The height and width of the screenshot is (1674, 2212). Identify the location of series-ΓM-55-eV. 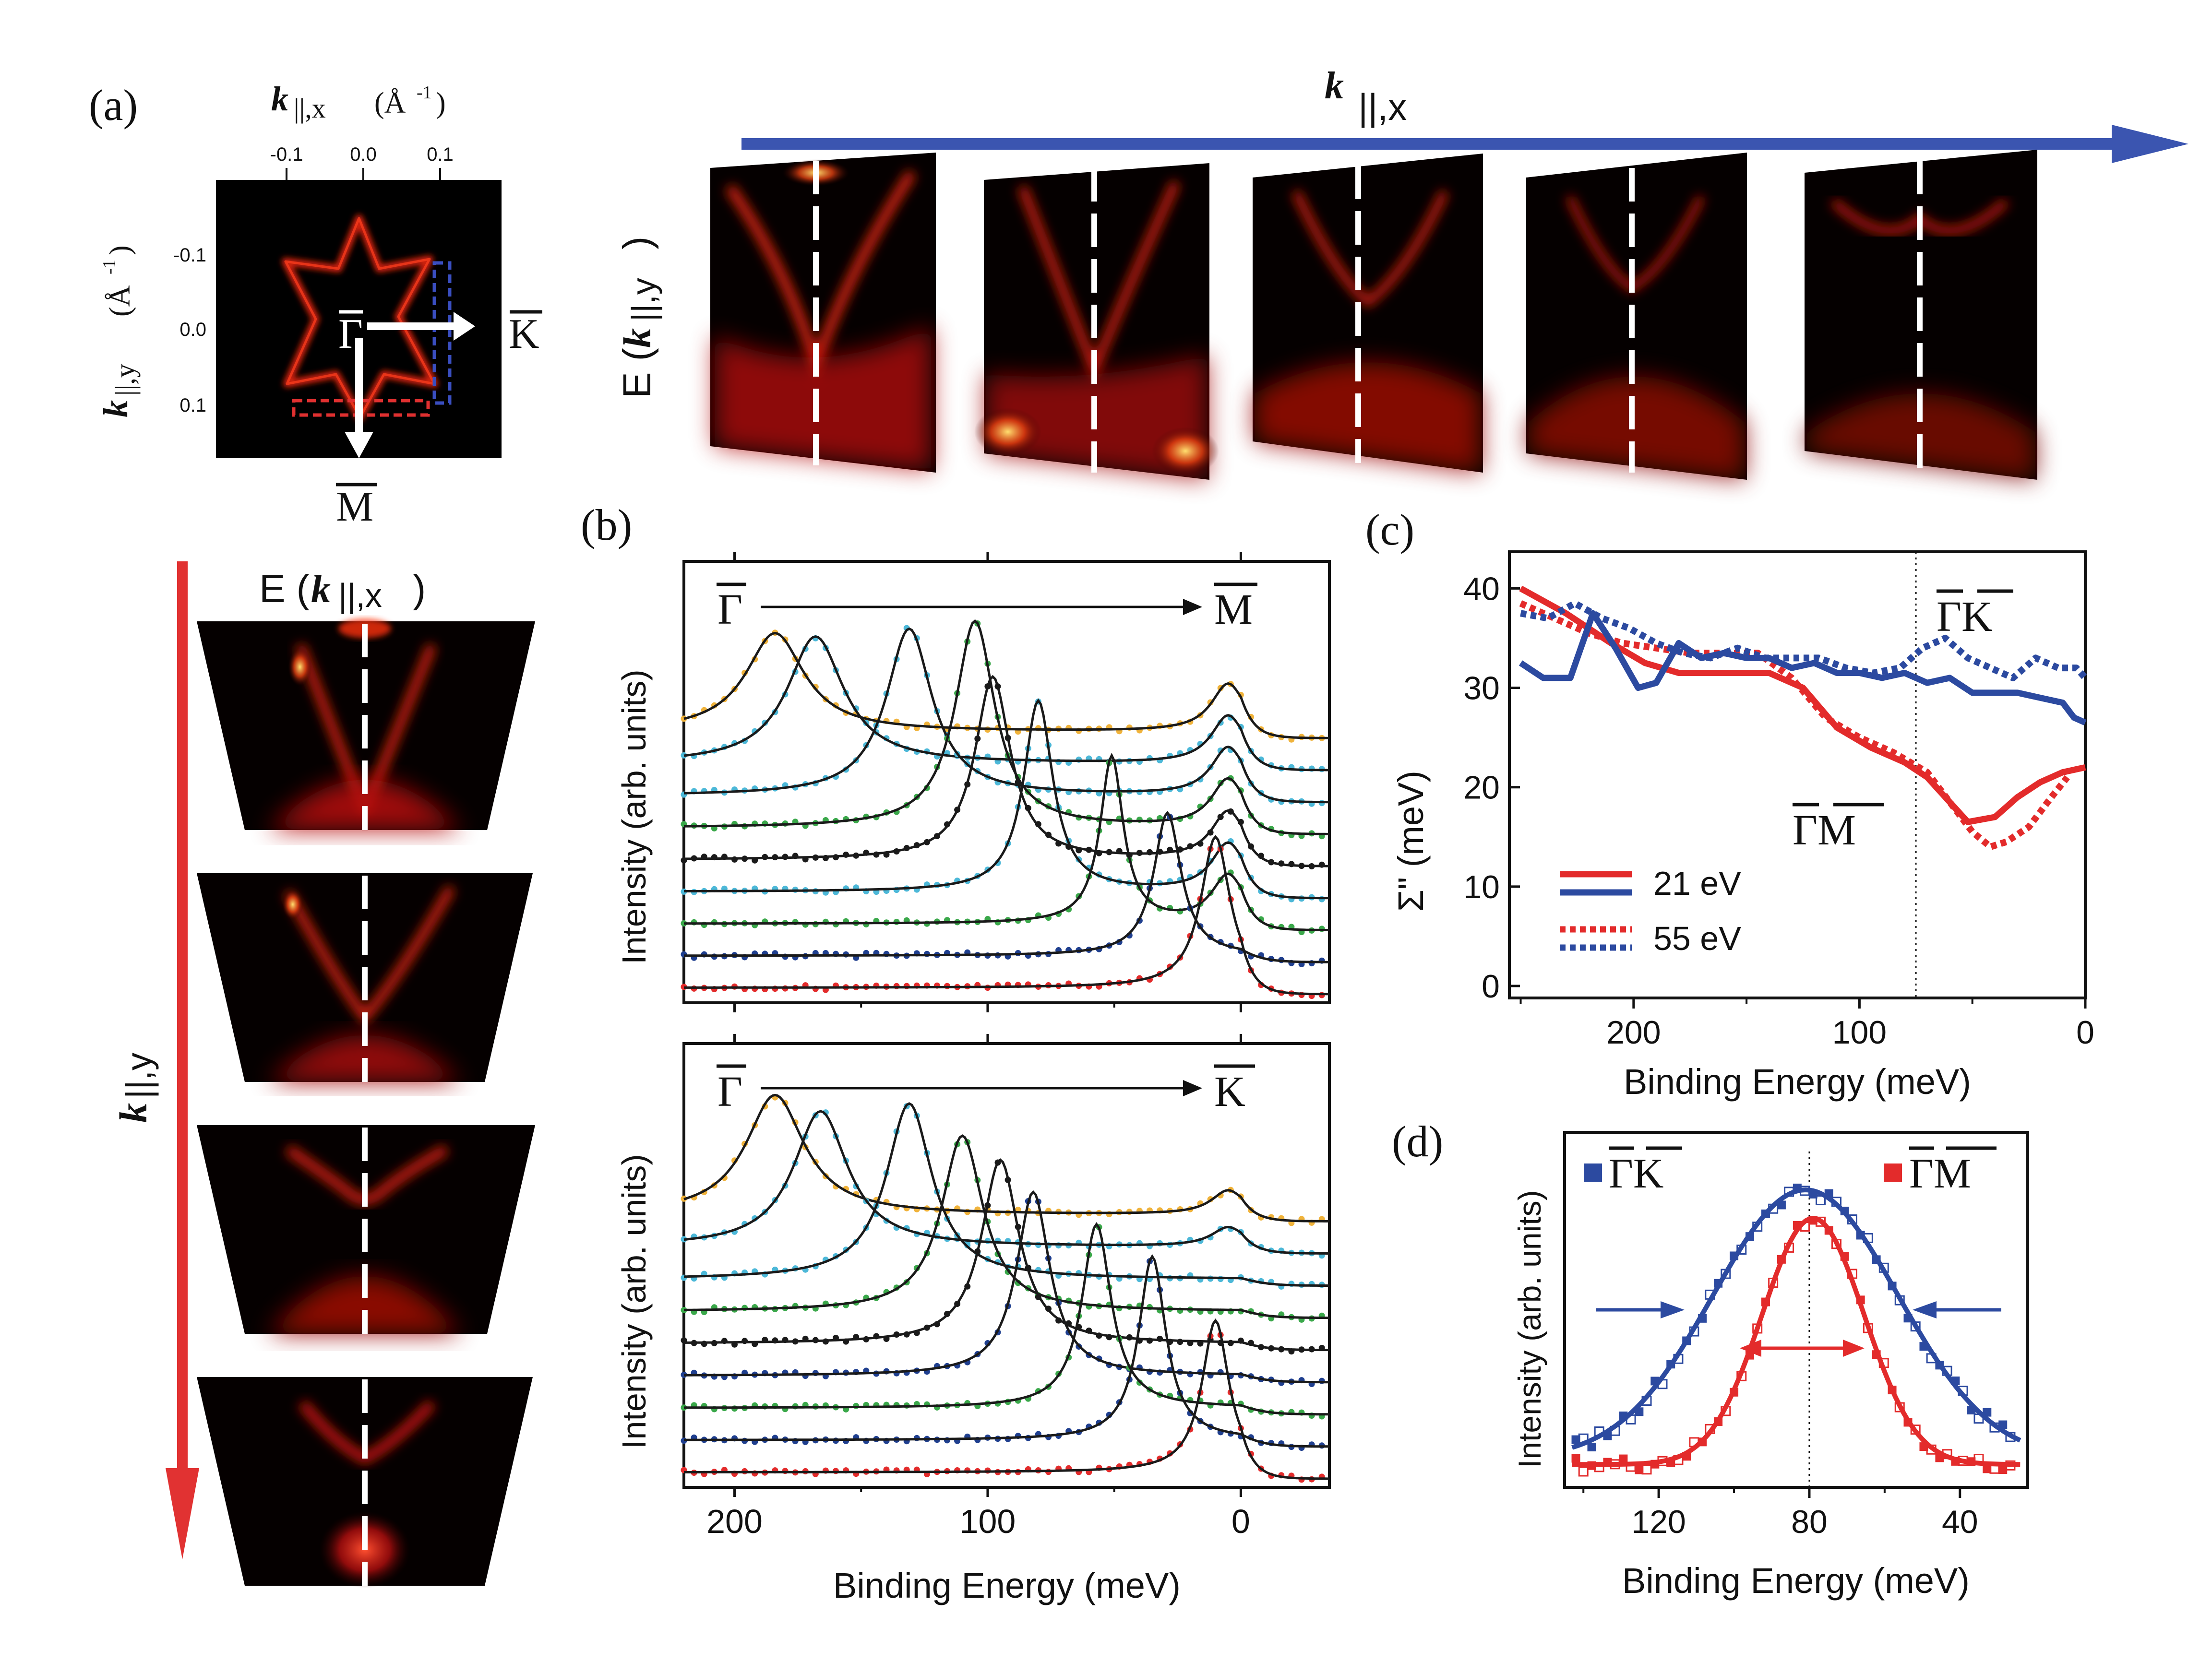
(1795, 725).